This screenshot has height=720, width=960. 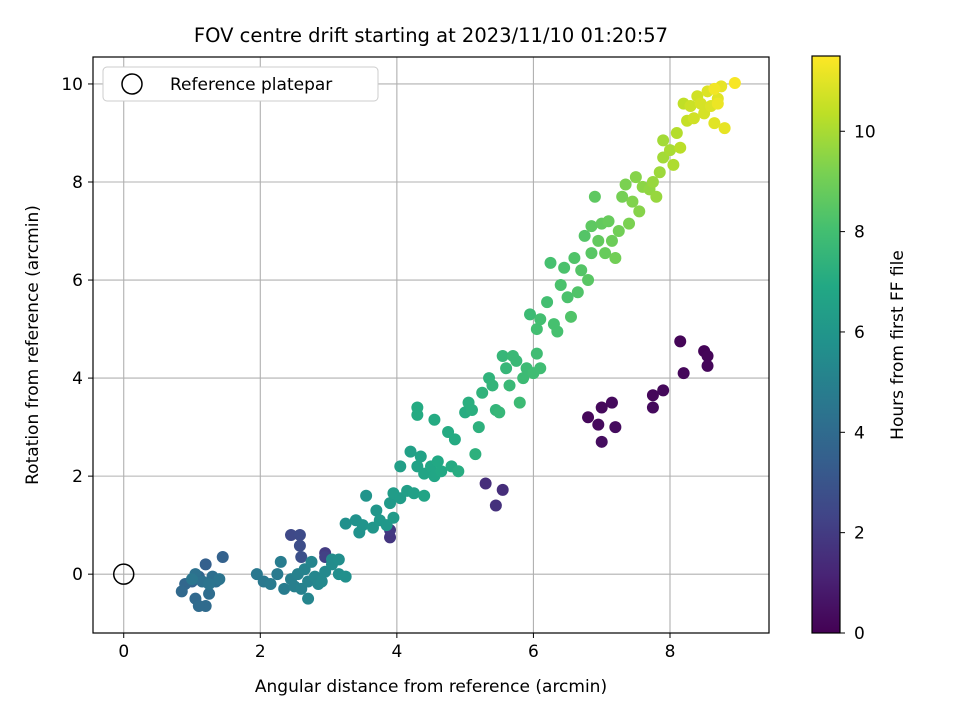 What do you see at coordinates (77, 575) in the screenshot?
I see `y-tick-label: 0` at bounding box center [77, 575].